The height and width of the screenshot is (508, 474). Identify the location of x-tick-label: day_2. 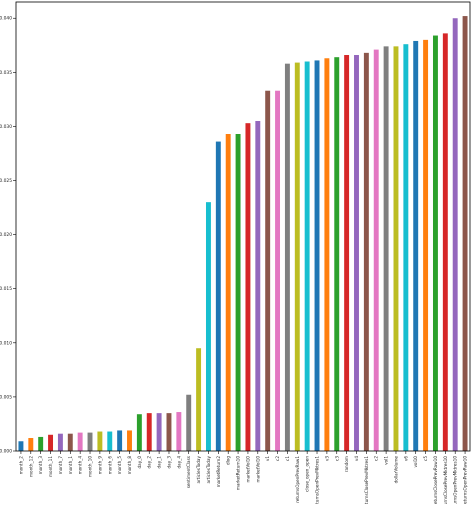
(149, 462).